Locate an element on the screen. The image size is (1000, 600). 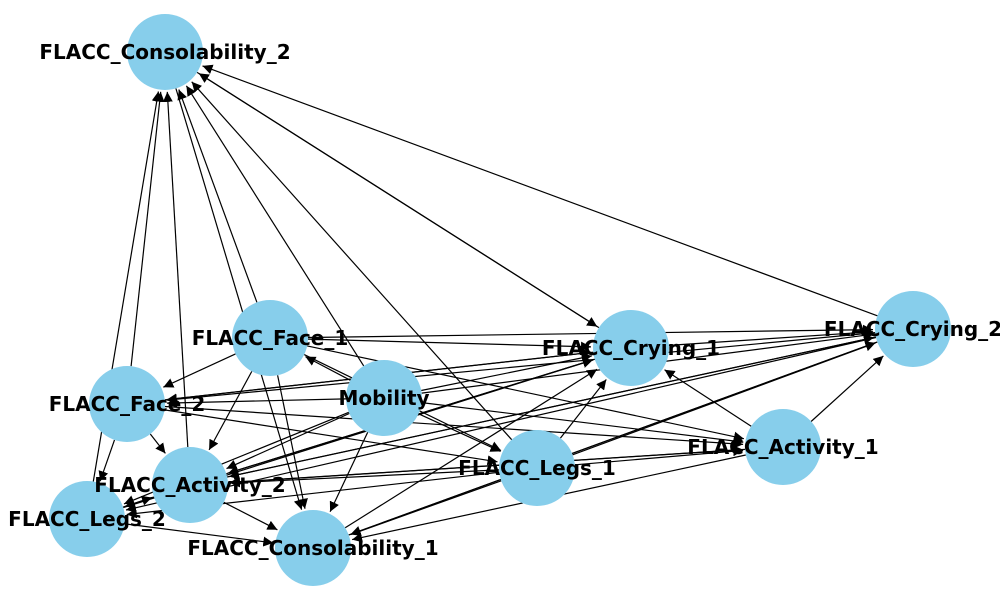
node-label-flacc-consolability-2: FLACC_Consolability_2 is located at coordinates (164, 52).